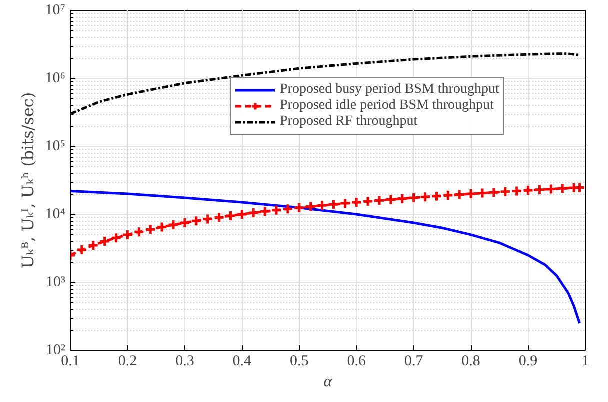 The image size is (608, 402). Describe the element at coordinates (349, 122) in the screenshot. I see `legend-label: Proposed RF throughput` at that location.